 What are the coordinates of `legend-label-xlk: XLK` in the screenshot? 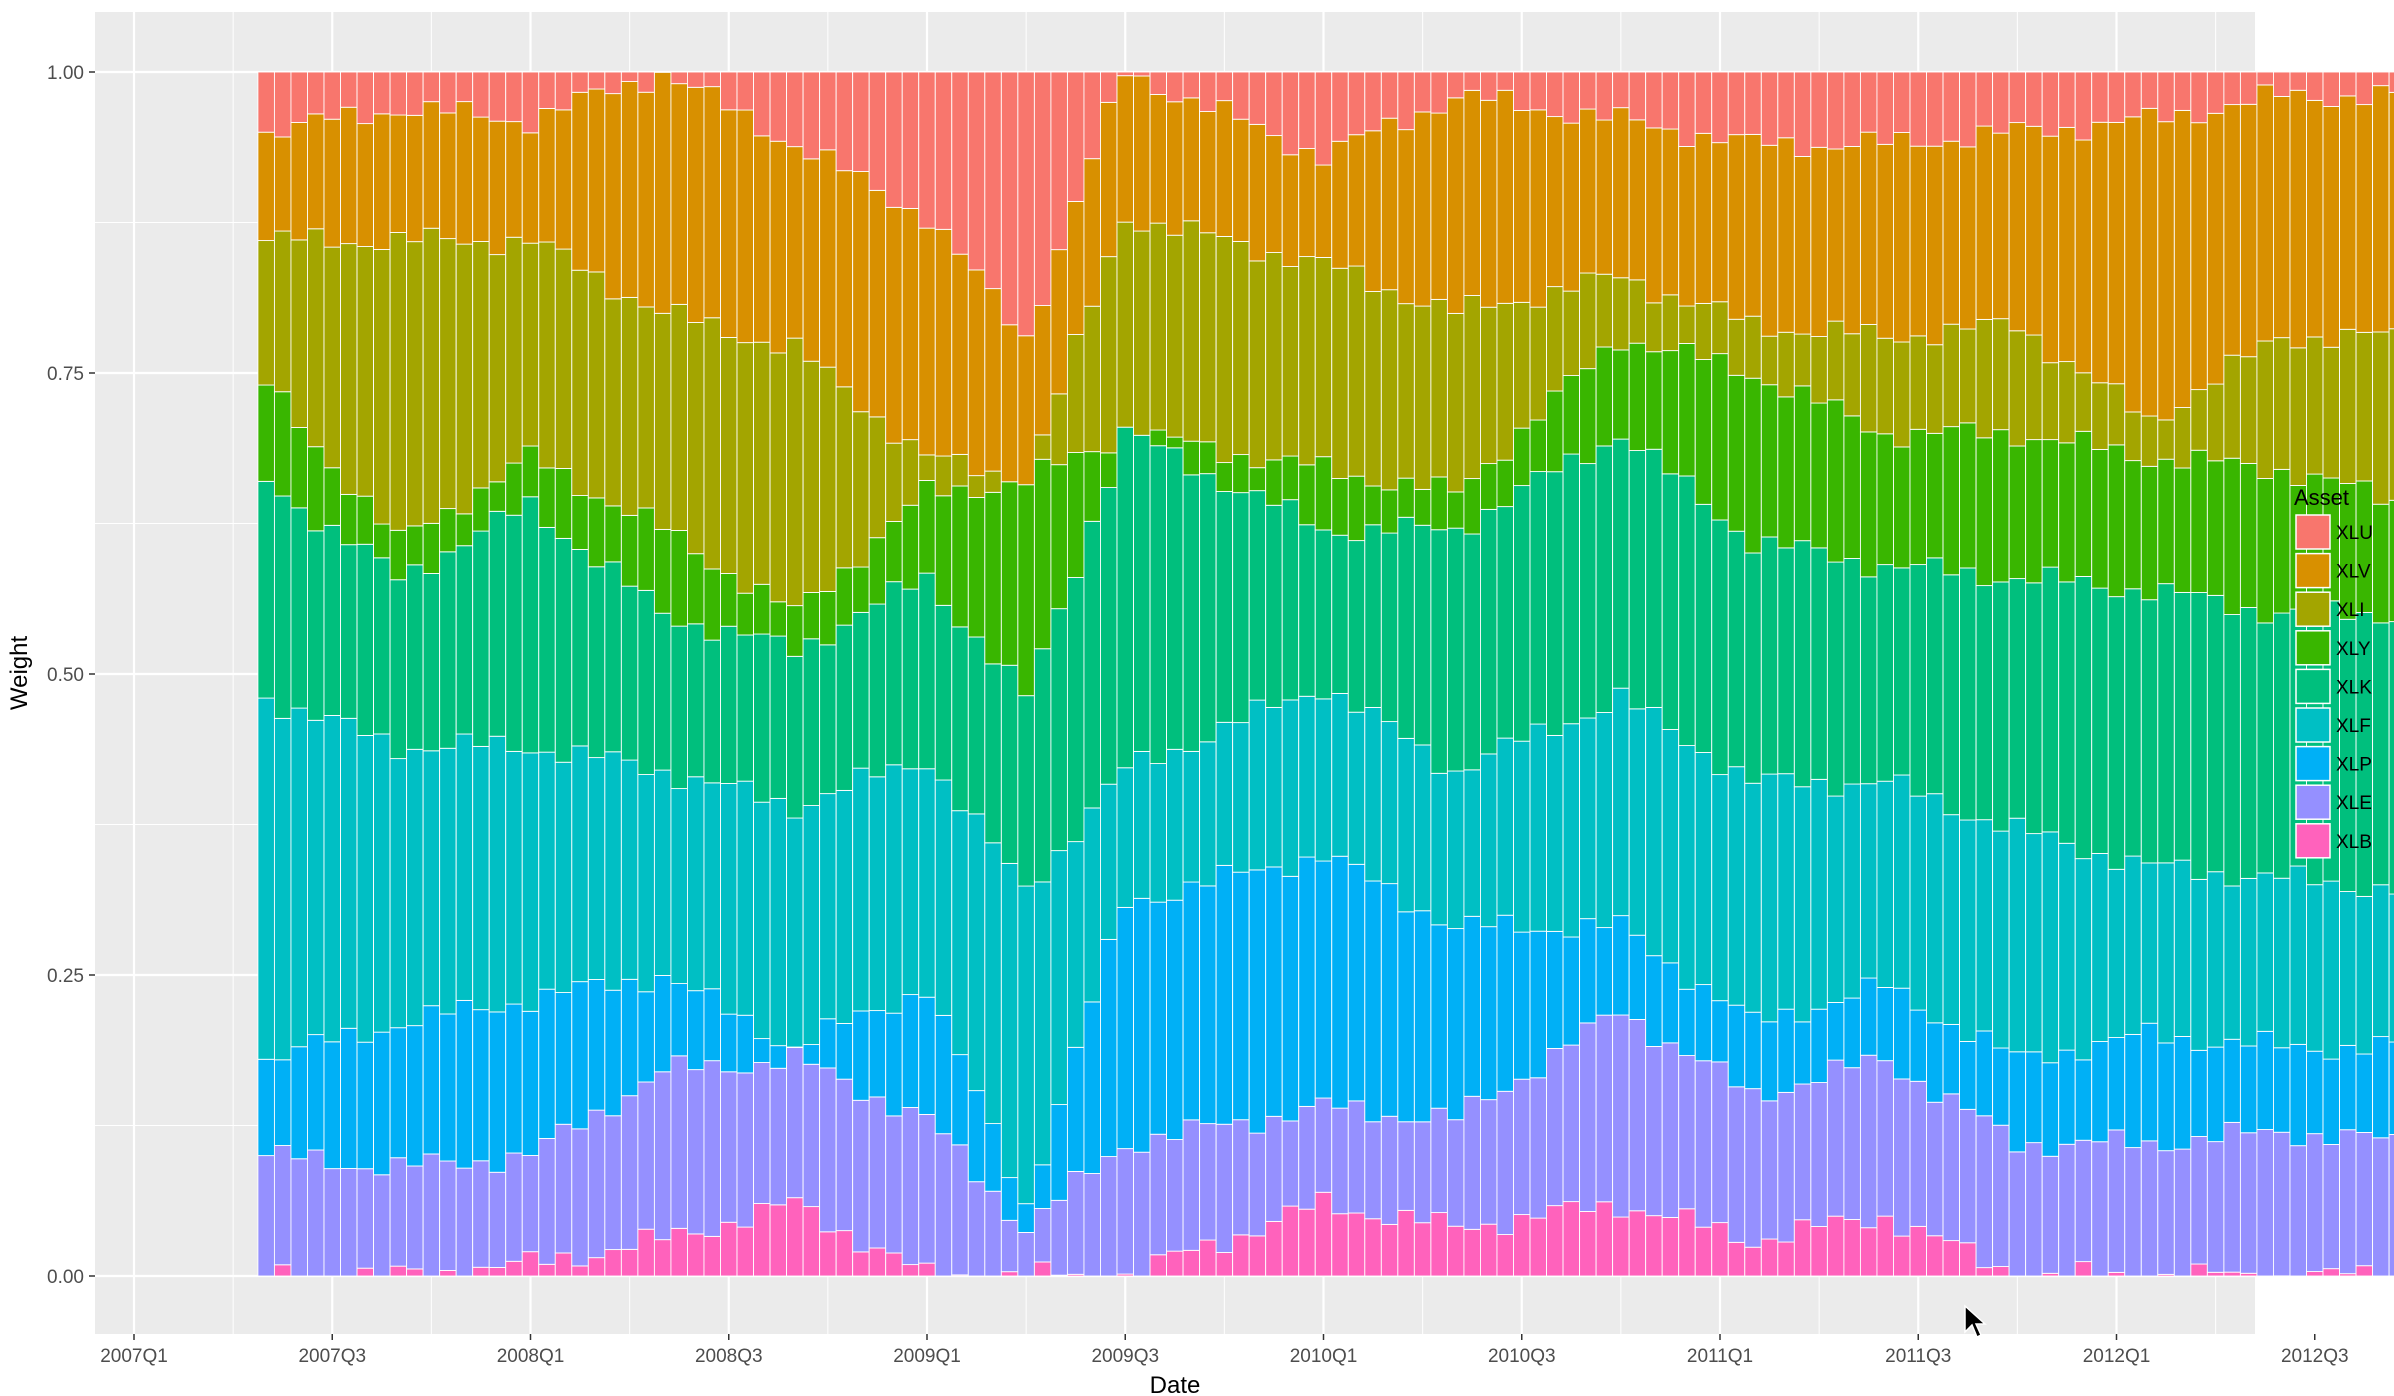 It's located at (2354, 687).